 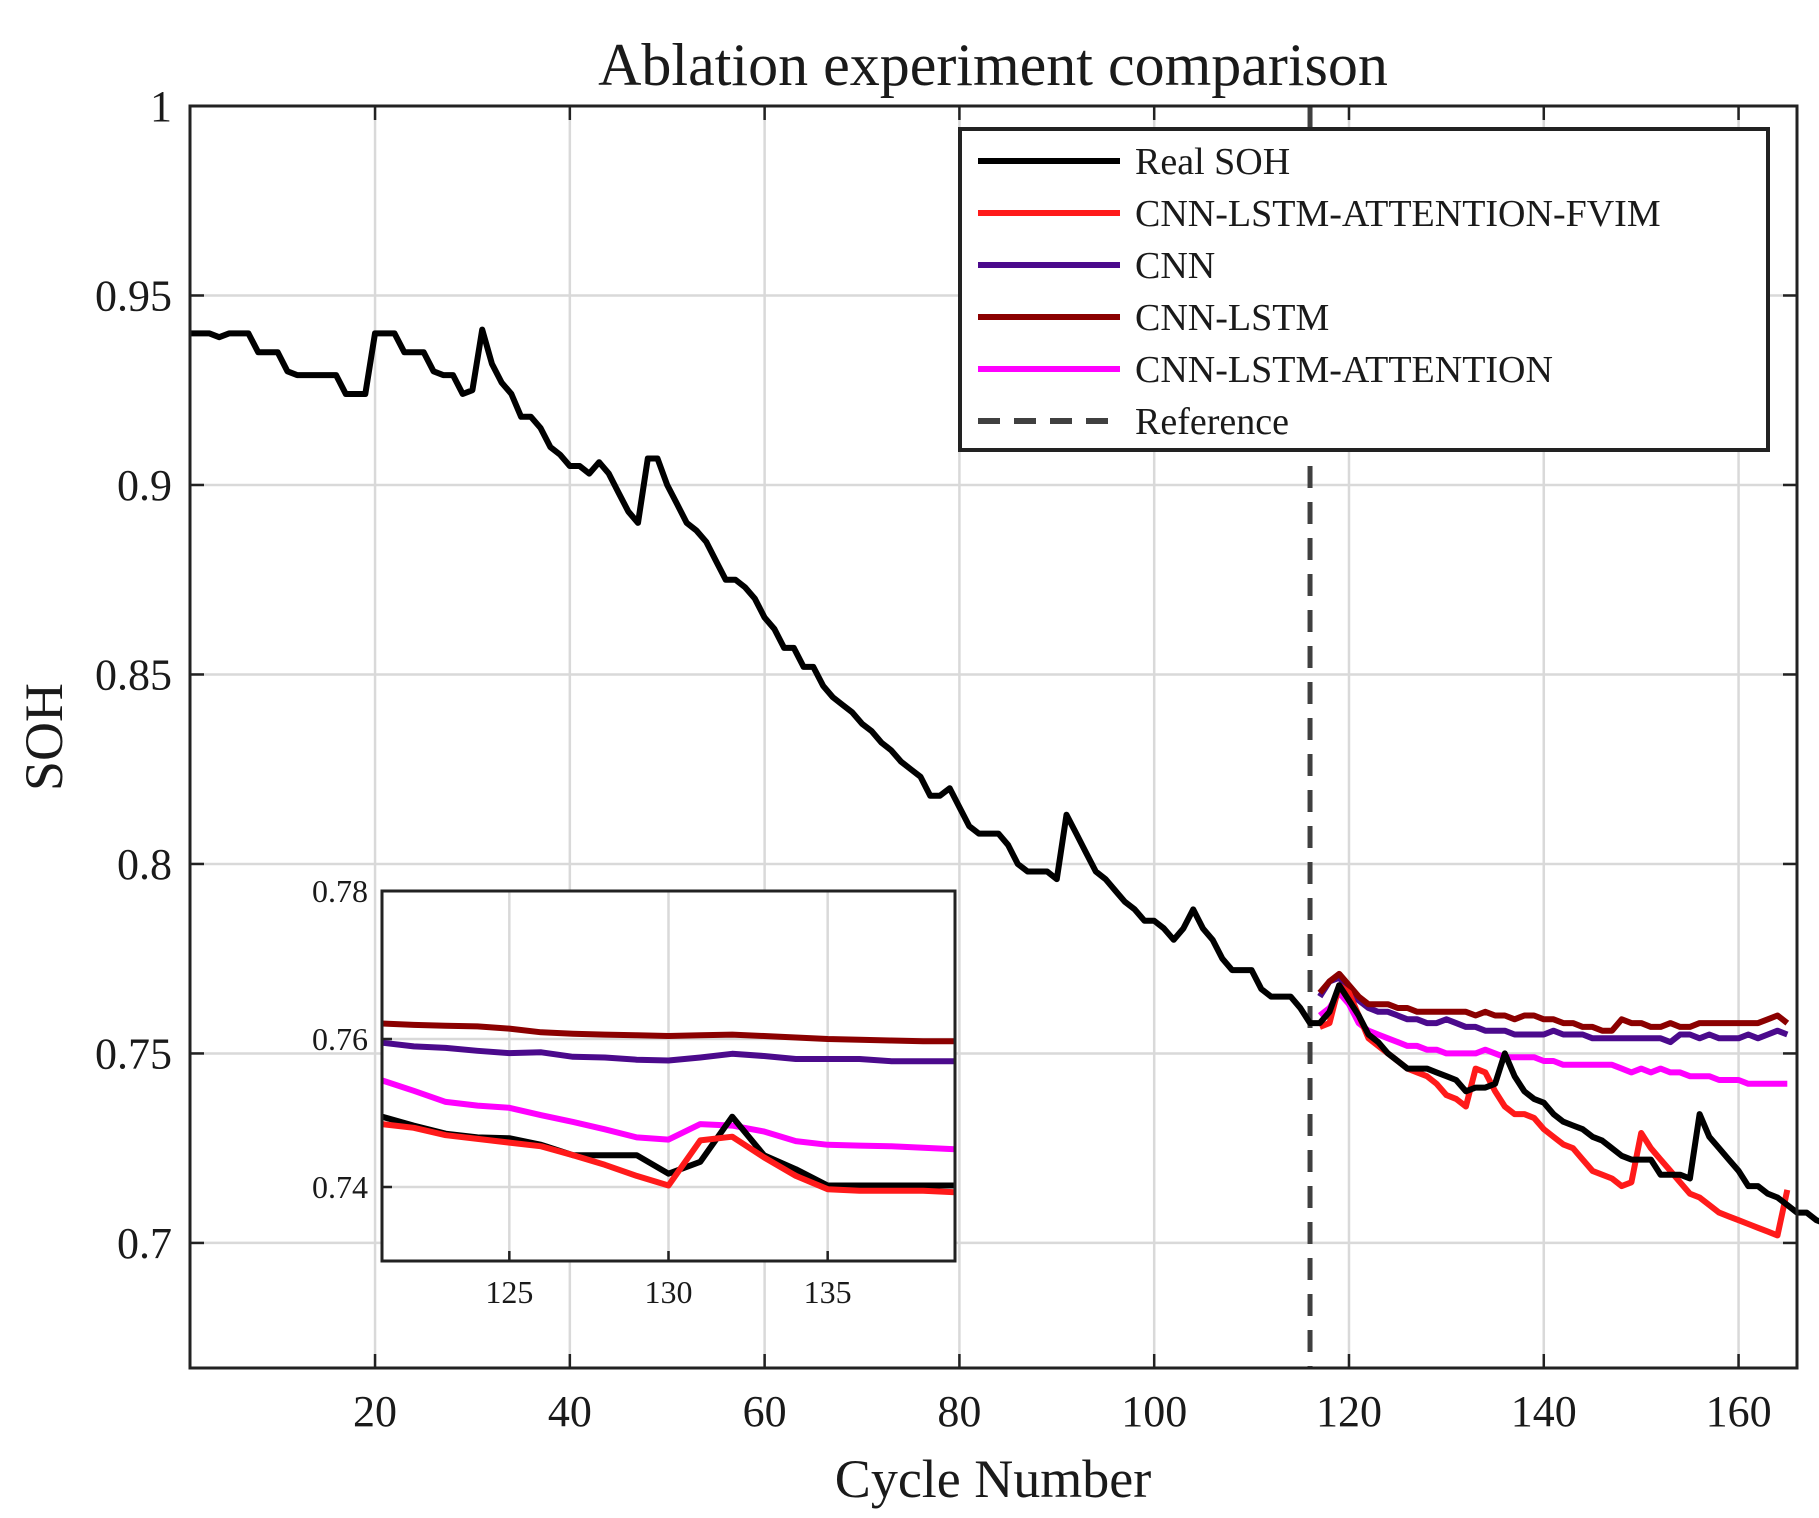 I want to click on inset-y-tick-label: 0.76, so click(x=340, y=1039).